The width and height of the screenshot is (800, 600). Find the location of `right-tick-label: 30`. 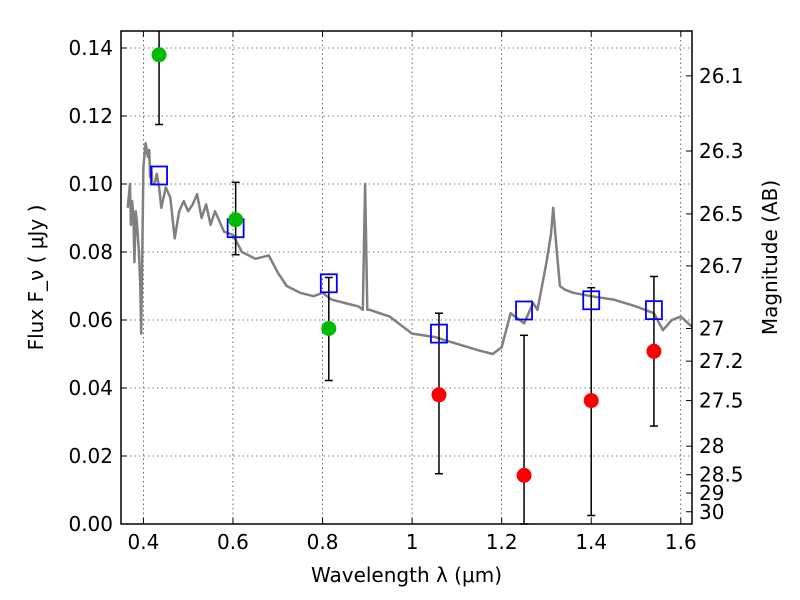

right-tick-label: 30 is located at coordinates (711, 512).